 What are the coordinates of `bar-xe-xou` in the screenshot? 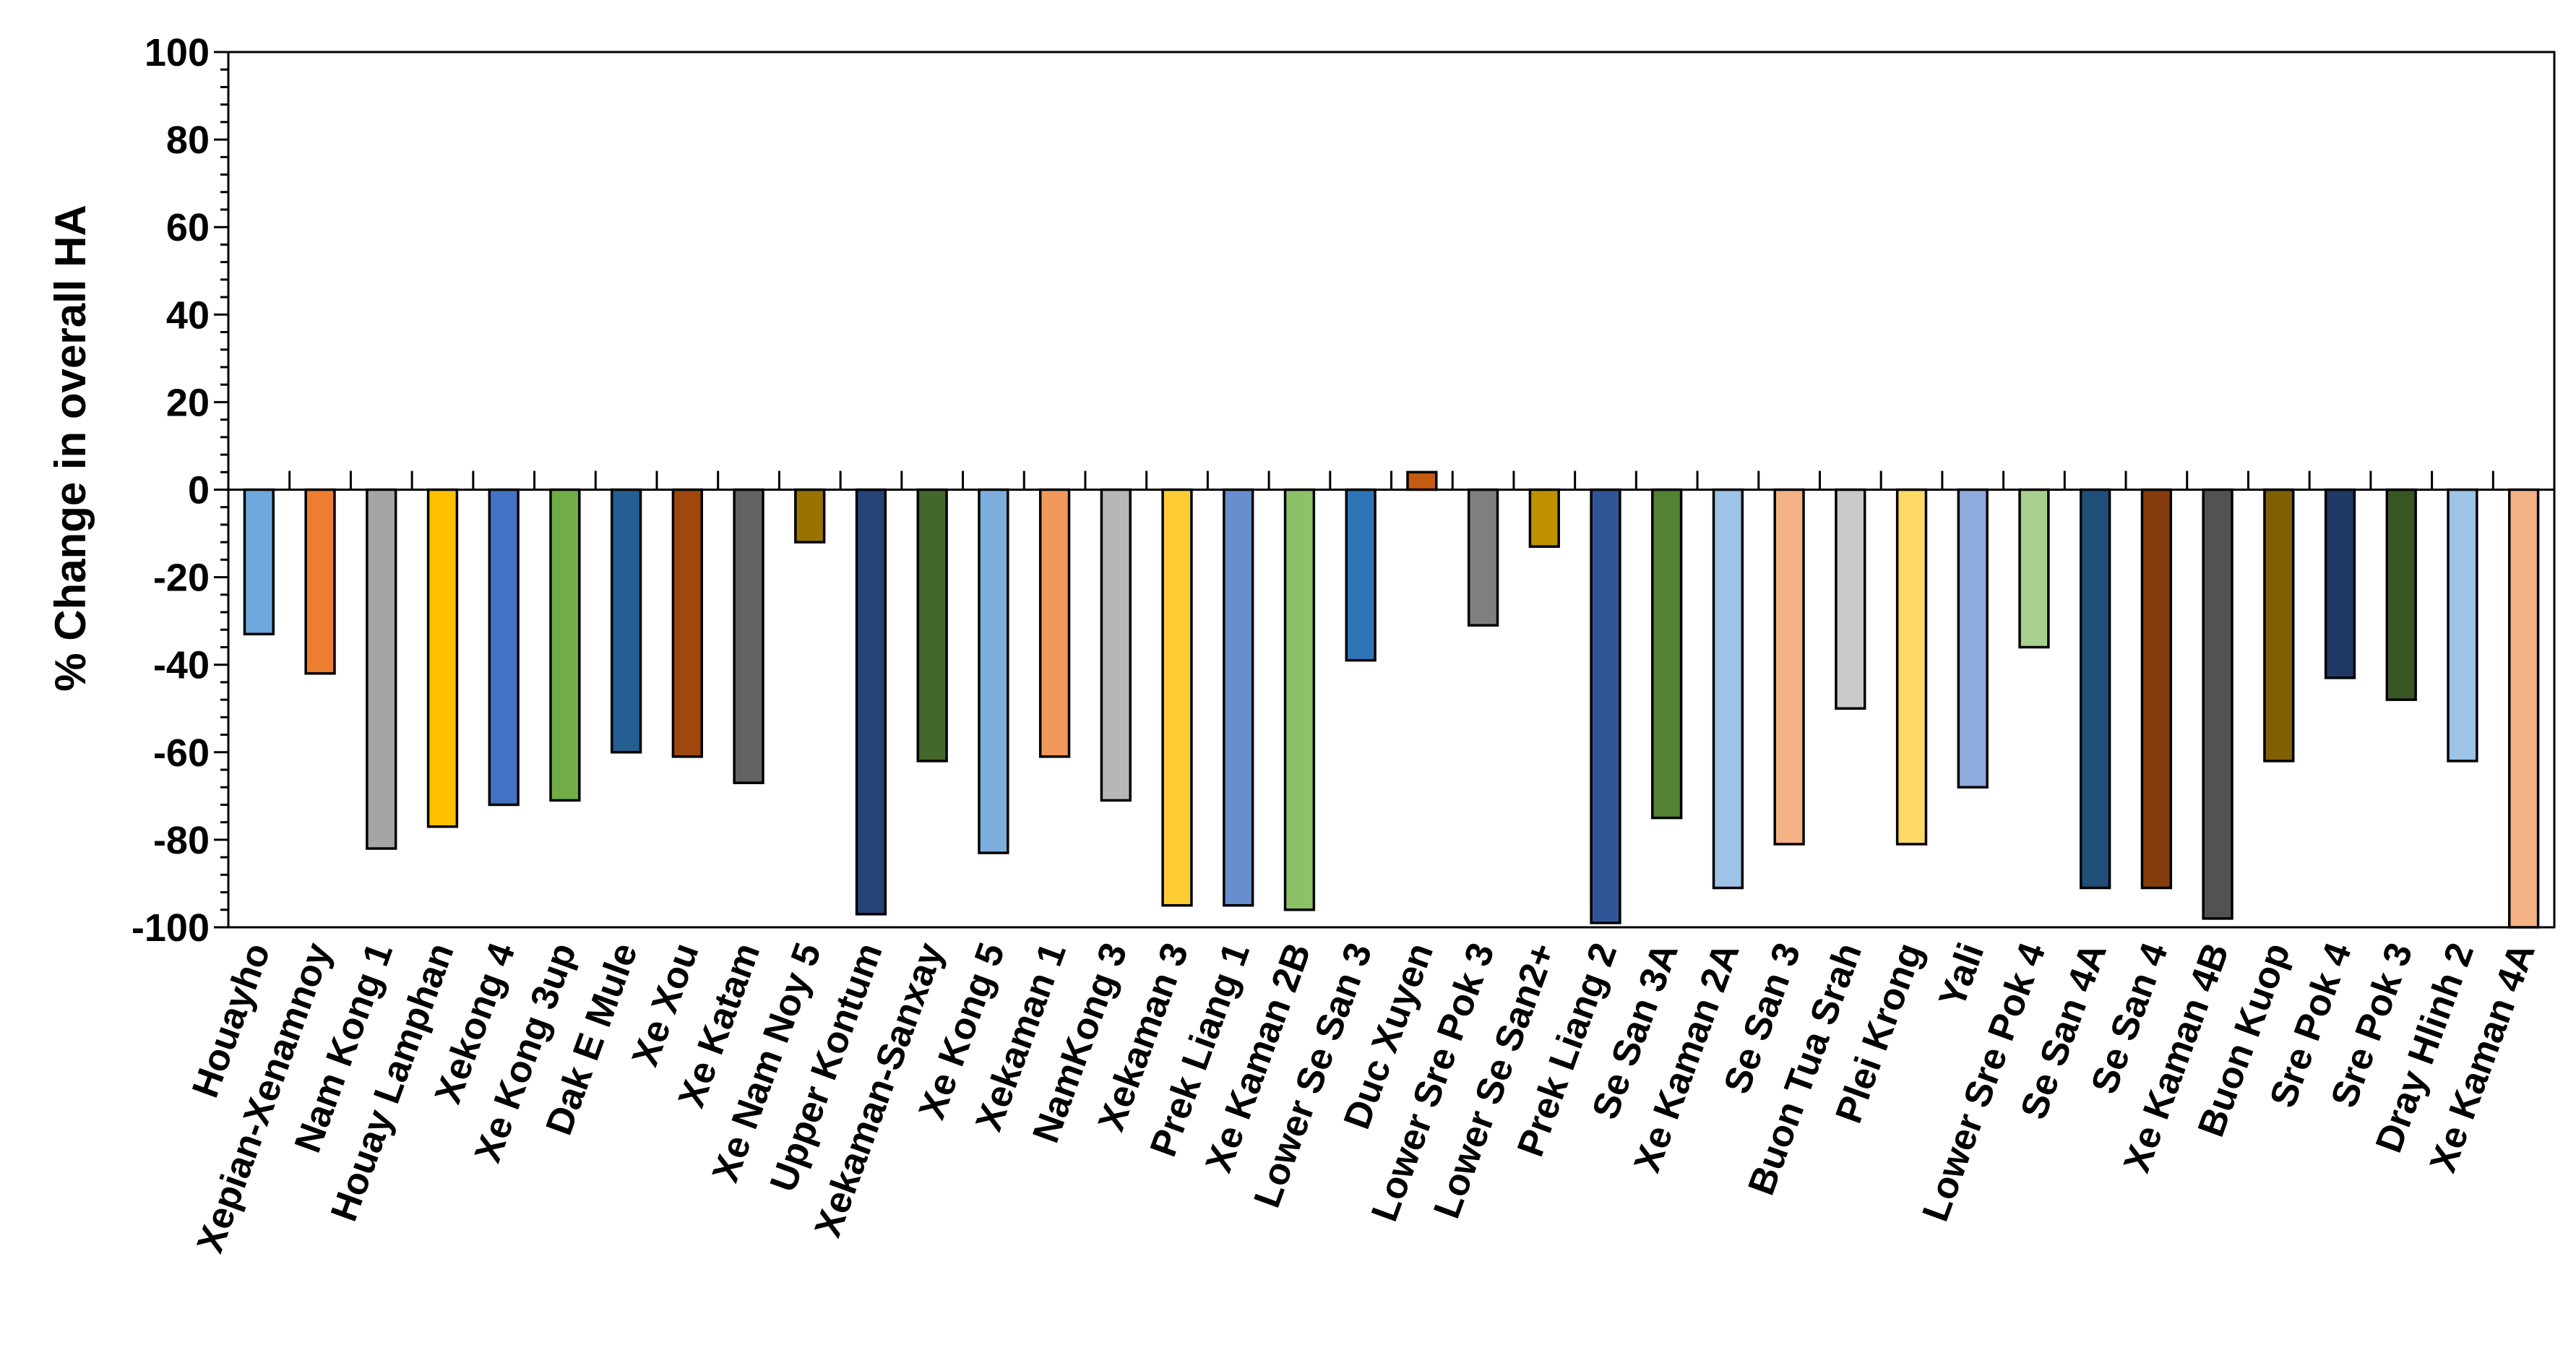 It's located at (687, 623).